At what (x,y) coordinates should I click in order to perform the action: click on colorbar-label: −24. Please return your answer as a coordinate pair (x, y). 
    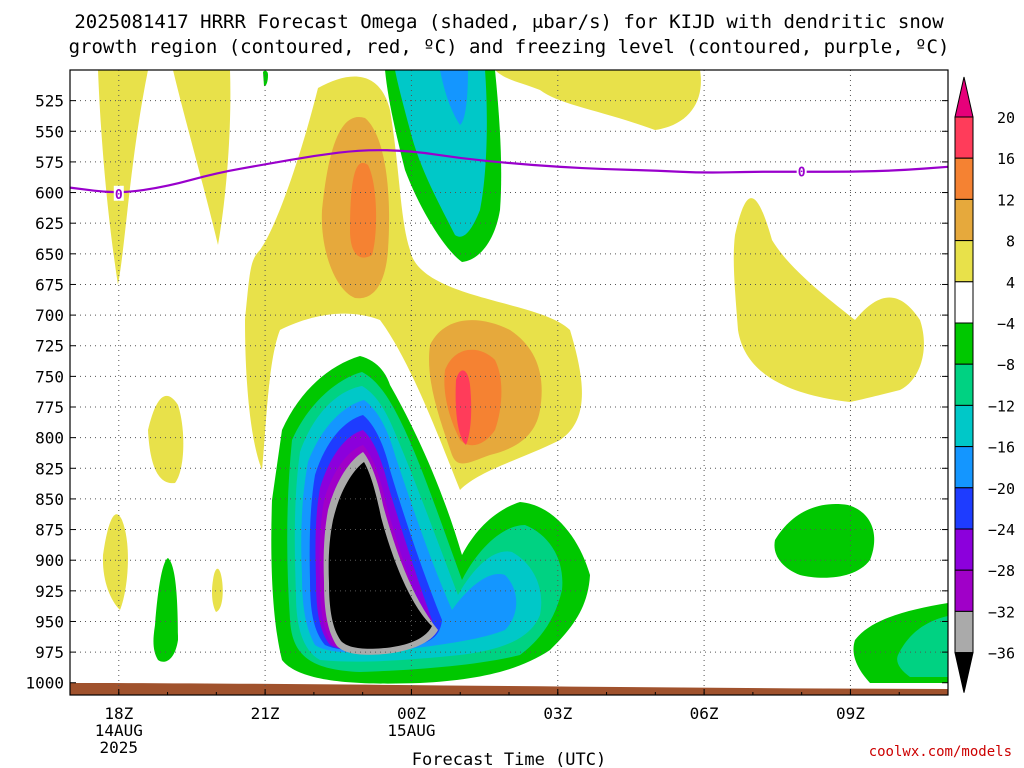
    Looking at the image, I should click on (1001, 530).